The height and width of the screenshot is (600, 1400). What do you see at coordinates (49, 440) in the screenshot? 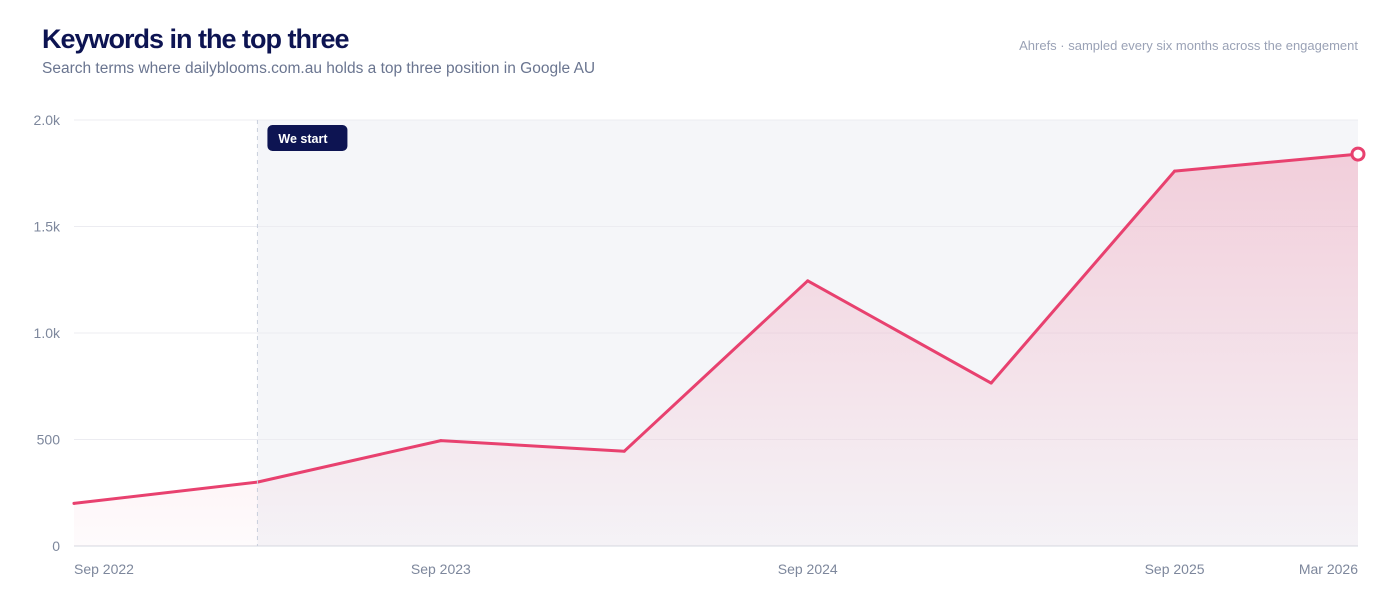
I see `y-tick-label: 500` at bounding box center [49, 440].